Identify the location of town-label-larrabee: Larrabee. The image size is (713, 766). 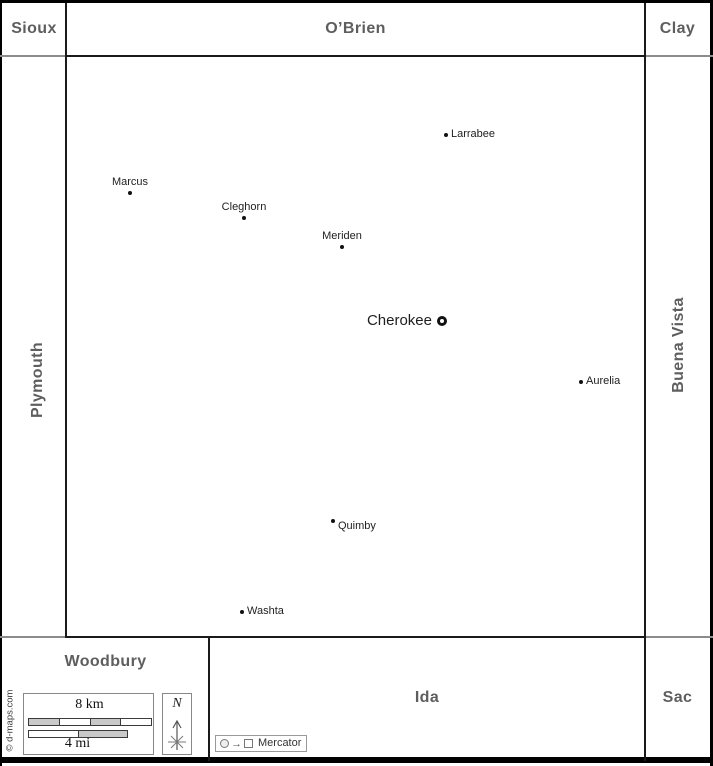
(473, 134).